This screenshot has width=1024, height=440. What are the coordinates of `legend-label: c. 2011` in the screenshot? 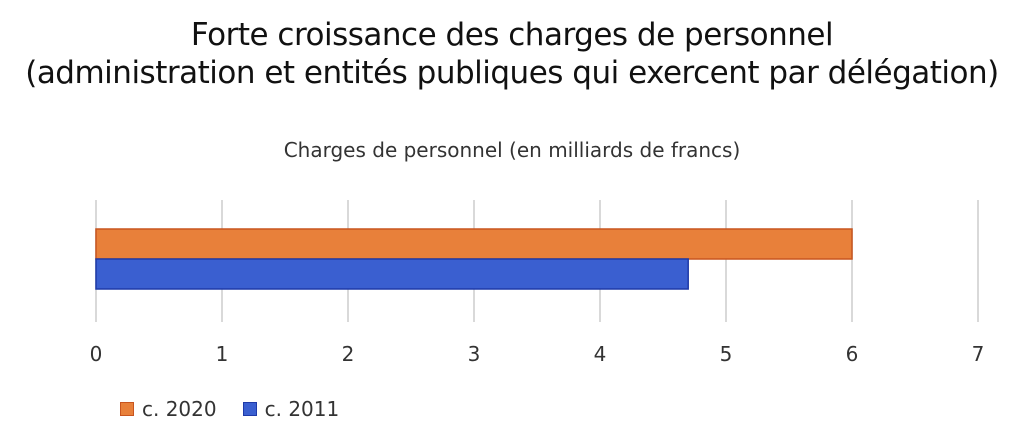 It's located at (302, 409).